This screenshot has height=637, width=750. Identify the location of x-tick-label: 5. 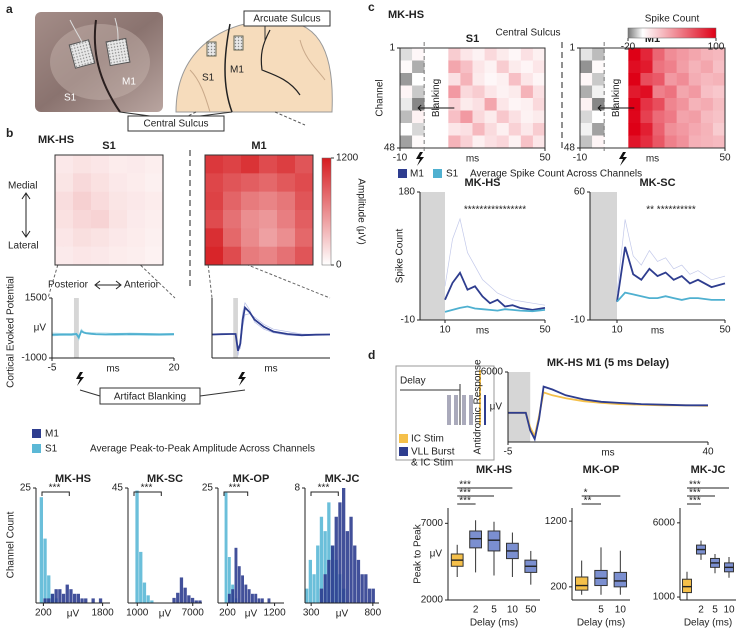
(715, 610).